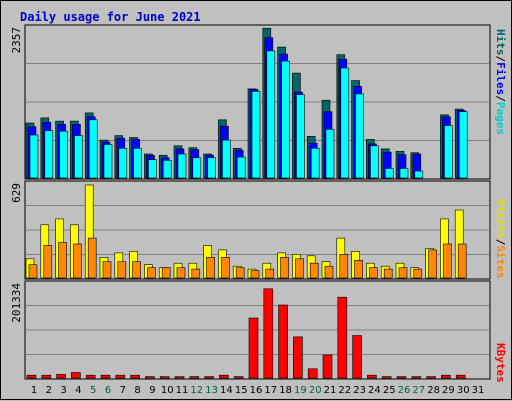 The image size is (512, 401). What do you see at coordinates (433, 390) in the screenshot?
I see `x-tick-label: 28` at bounding box center [433, 390].